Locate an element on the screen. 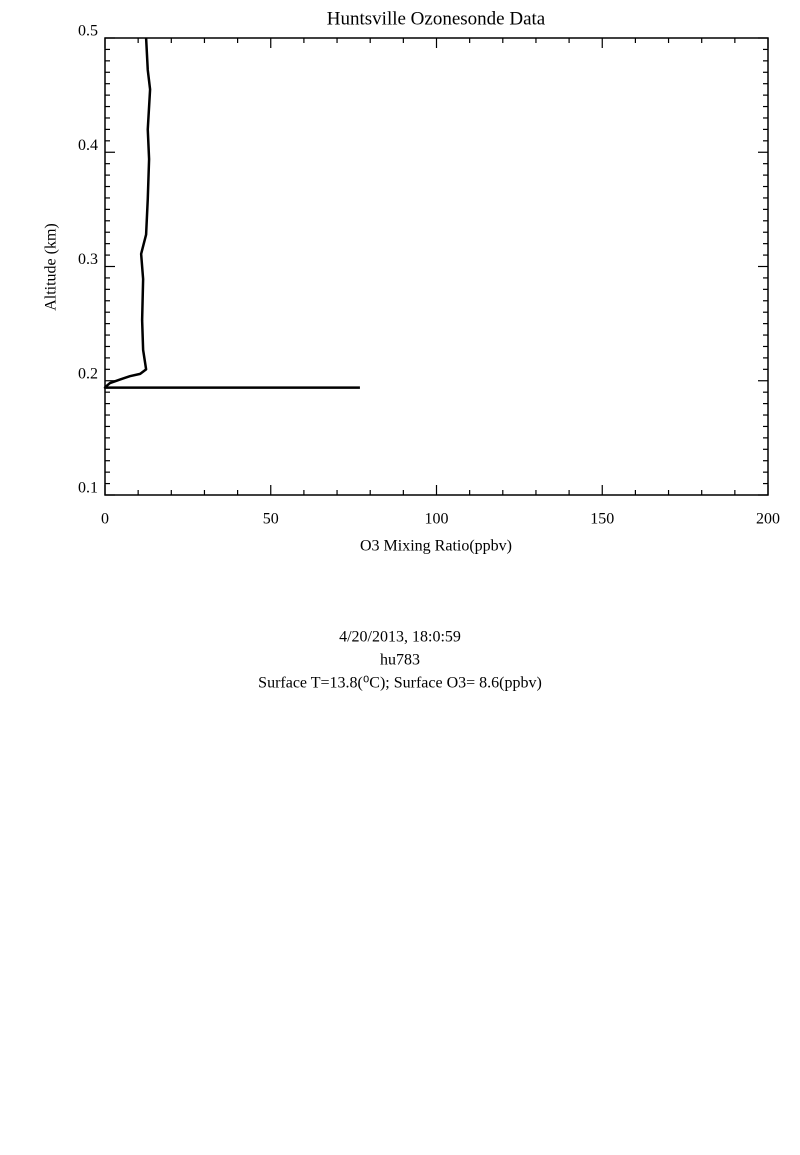  x-tick-label: 50 is located at coordinates (271, 519).